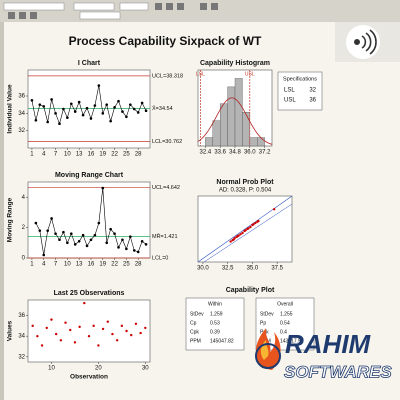  What do you see at coordinates (265, 153) in the screenshot?
I see `x-tick-label: 37.2` at bounding box center [265, 153].